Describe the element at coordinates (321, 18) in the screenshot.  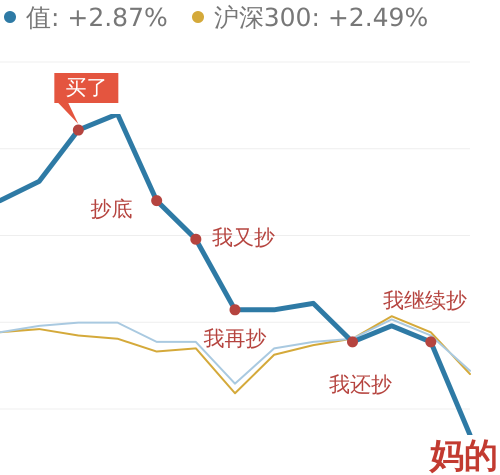
I see `legend-label: 沪深300: +2.49%` at that location.